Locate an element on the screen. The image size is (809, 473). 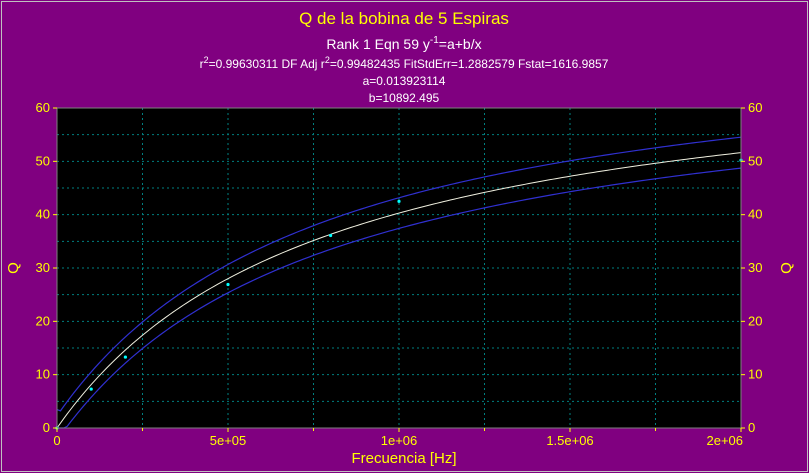
chart-title: Q de la bobina de 5 Espiras is located at coordinates (404, 18).